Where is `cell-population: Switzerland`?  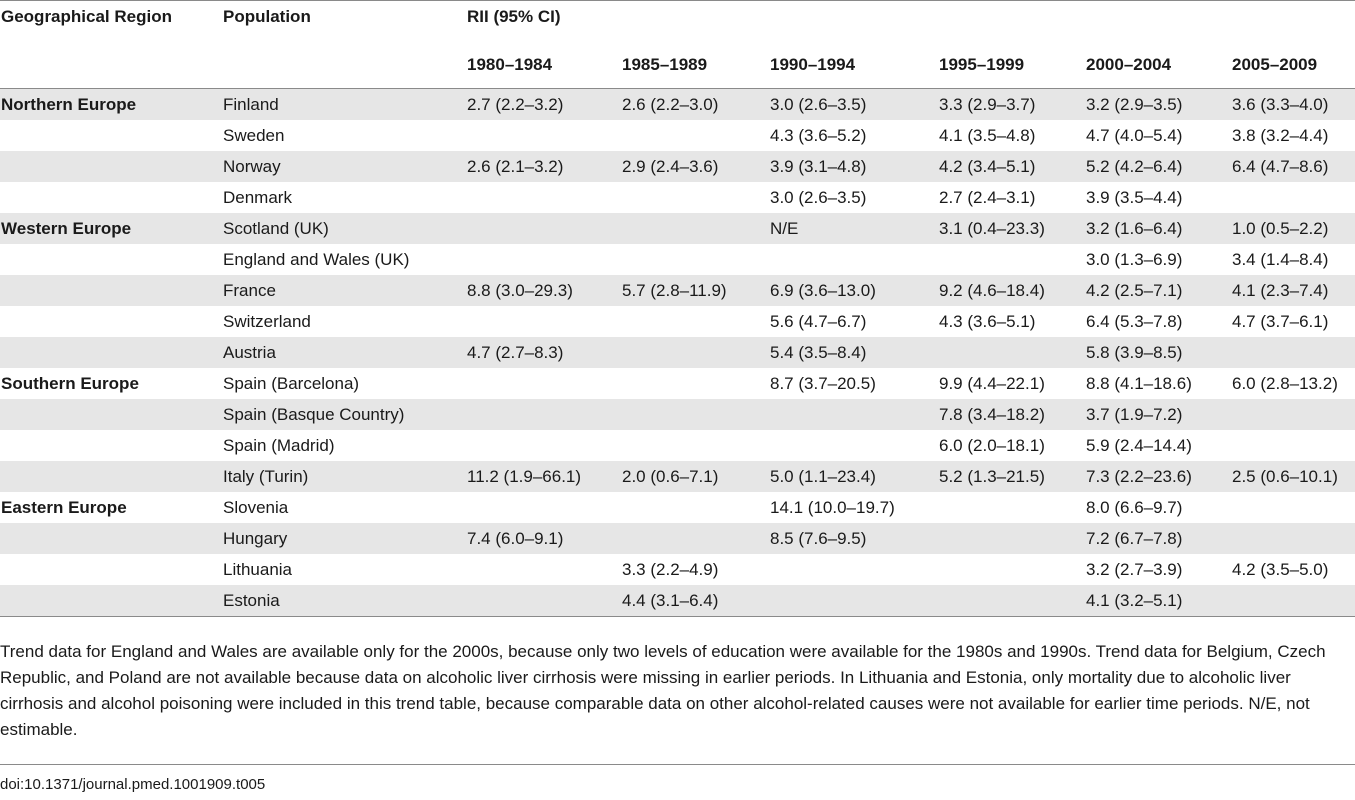 cell-population: Switzerland is located at coordinates (344, 321).